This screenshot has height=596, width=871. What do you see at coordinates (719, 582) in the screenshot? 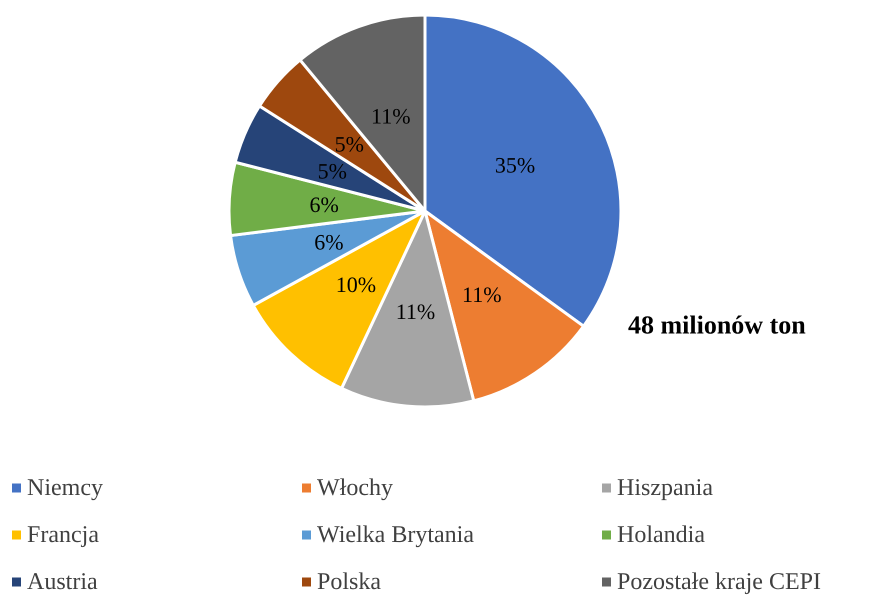
I see `legend-label: Pozostałe kraje CEPI` at bounding box center [719, 582].